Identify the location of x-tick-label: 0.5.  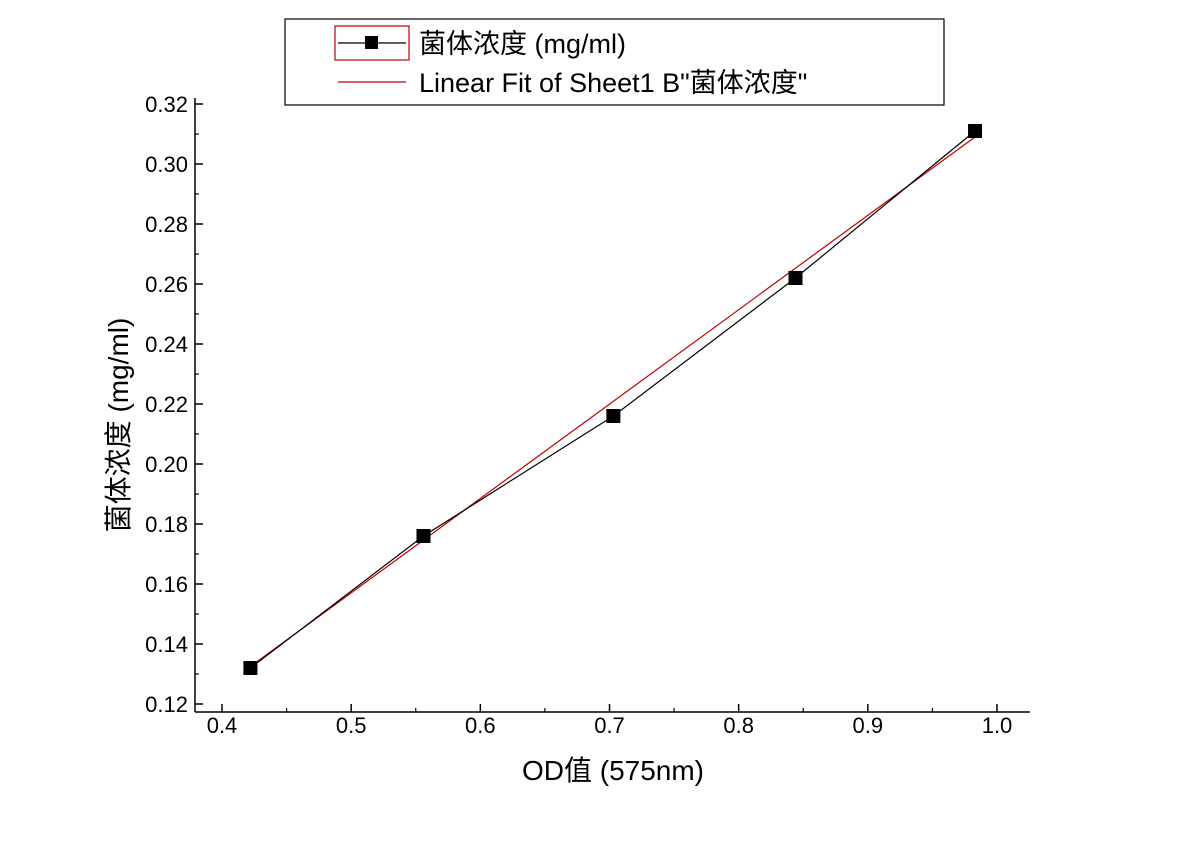
(351, 725).